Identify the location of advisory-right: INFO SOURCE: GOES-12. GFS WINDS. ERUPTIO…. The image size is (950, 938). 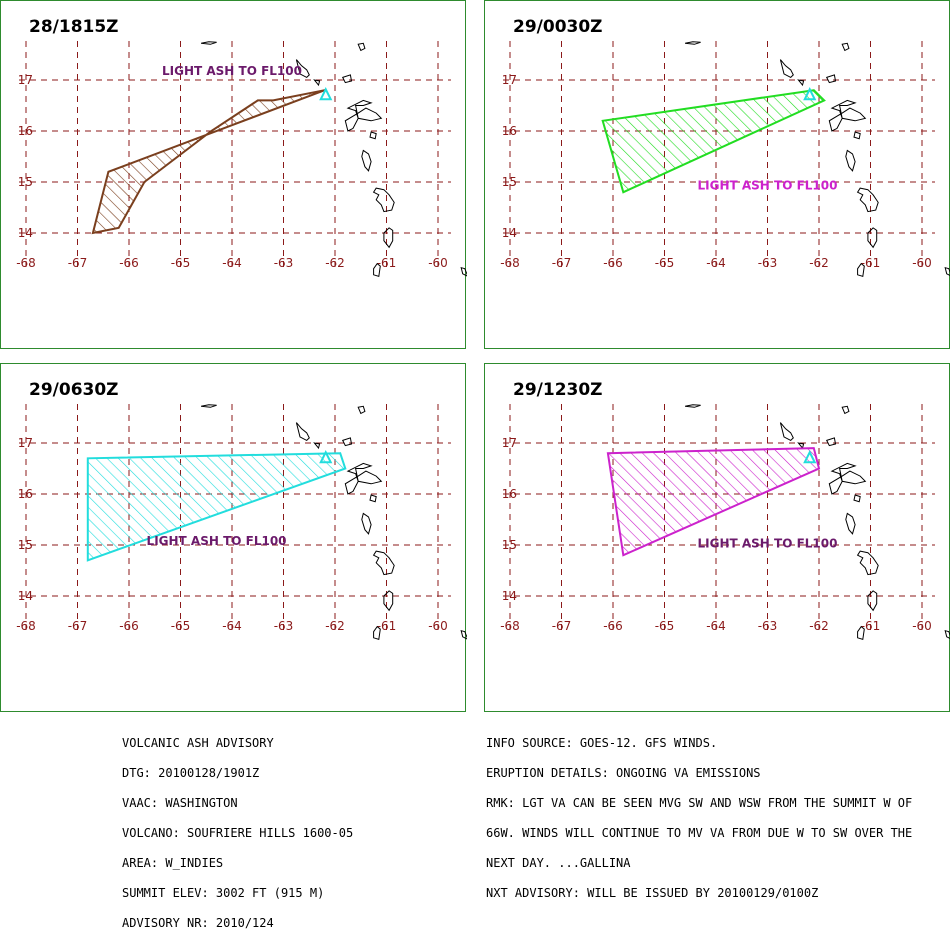
(699, 813).